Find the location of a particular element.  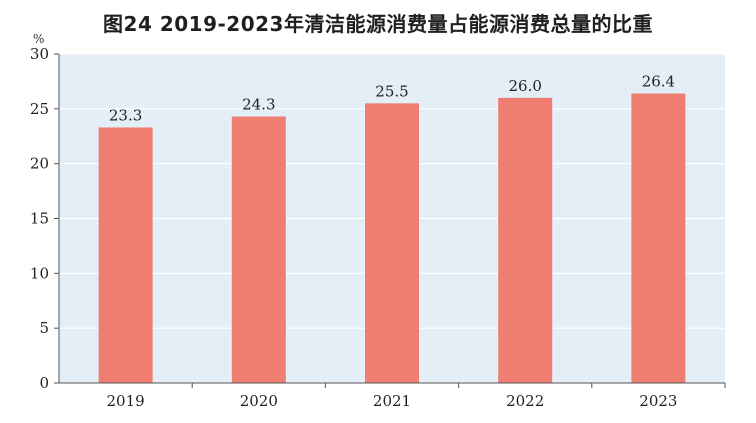

x-tick-label-2021: 2021 is located at coordinates (392, 401).